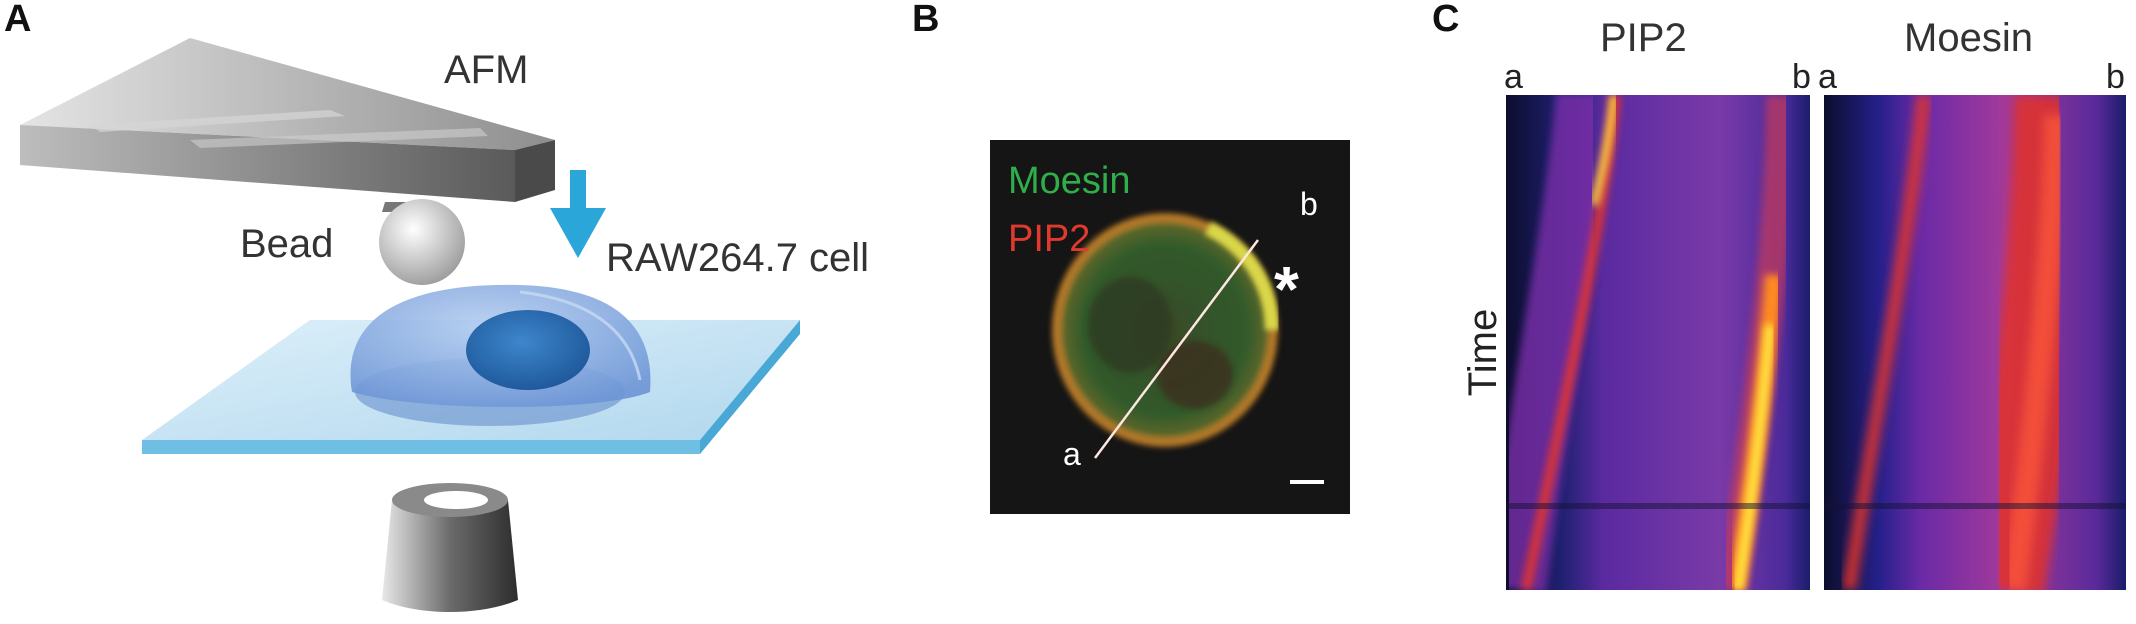  Describe the element at coordinates (1968, 38) in the screenshot. I see `kymo-title-moesin: Moesin` at that location.